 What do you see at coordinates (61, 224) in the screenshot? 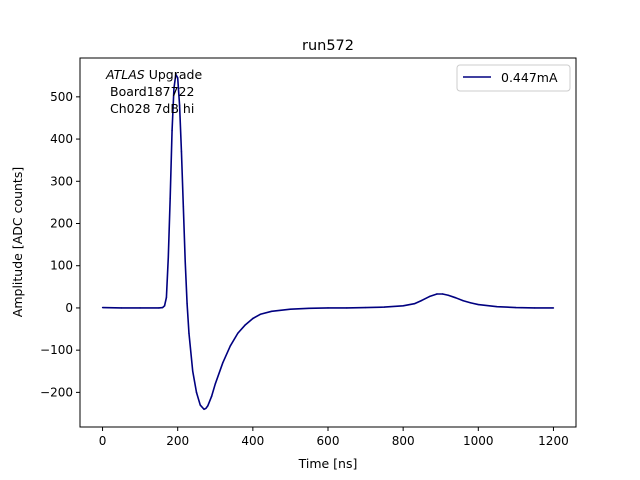
I see `y-tick-label: 200` at bounding box center [61, 224].